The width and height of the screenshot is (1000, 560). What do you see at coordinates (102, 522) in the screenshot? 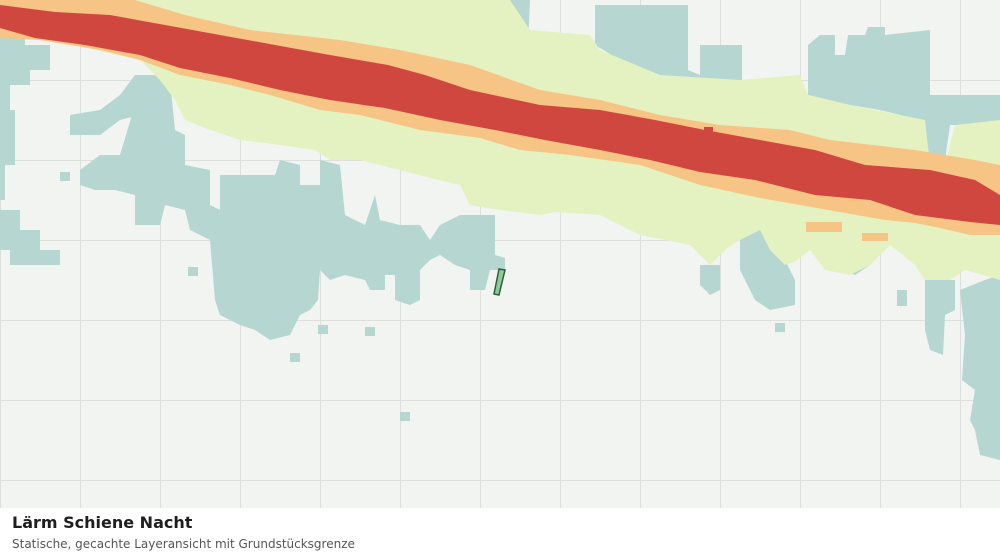
I see `map-title: Lärm Schiene Nacht` at bounding box center [102, 522].